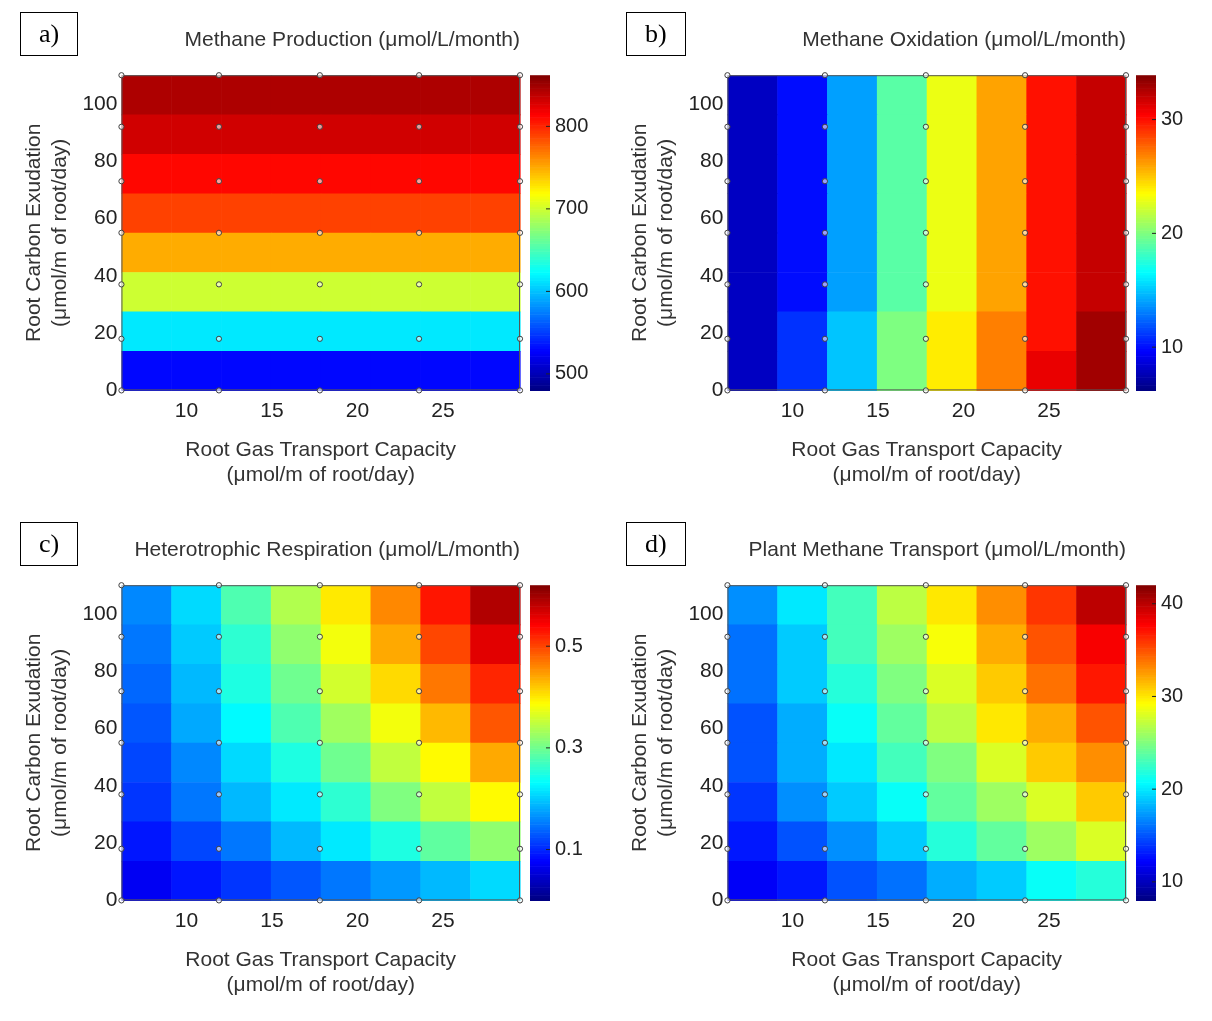 The image size is (1212, 1021). Describe the element at coordinates (572, 207) in the screenshot. I see `color-bar-label: 700` at that location.